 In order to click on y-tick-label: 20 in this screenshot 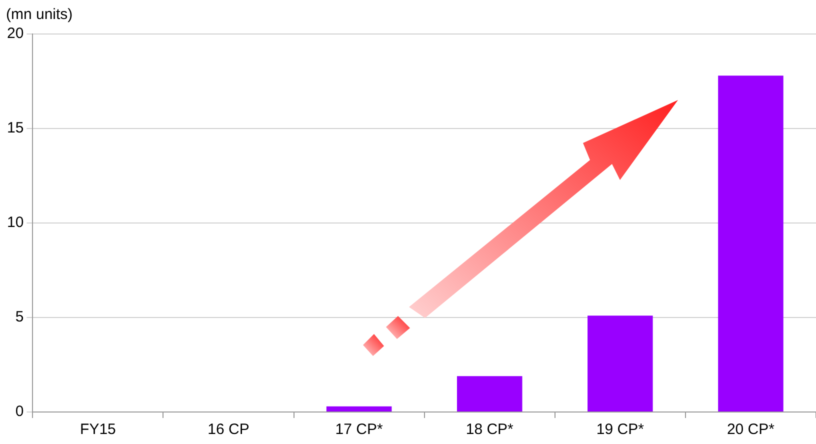, I will do `click(15, 33)`.